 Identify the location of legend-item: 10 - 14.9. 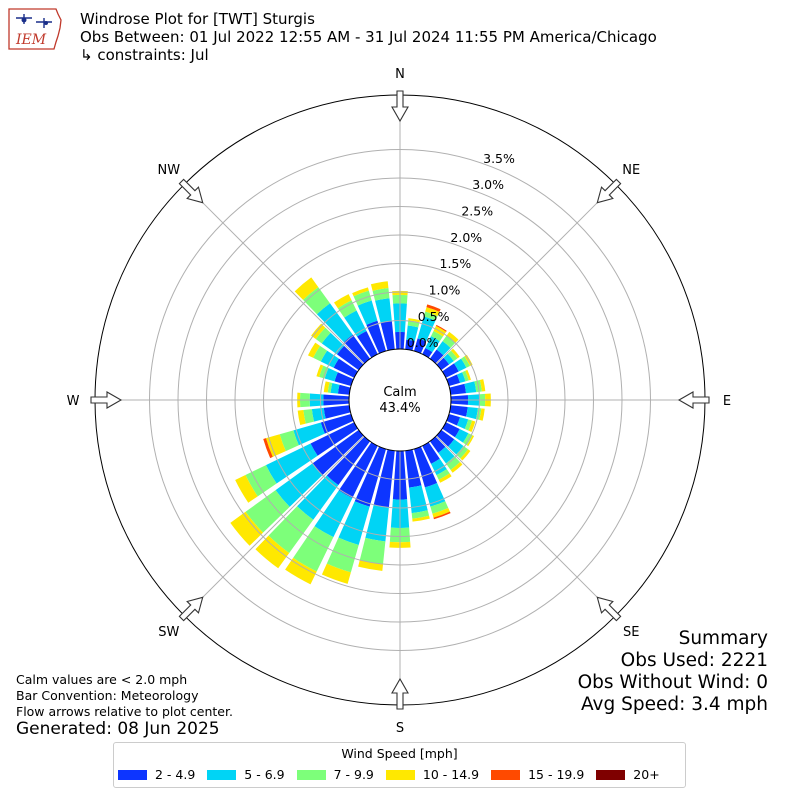
(432, 774).